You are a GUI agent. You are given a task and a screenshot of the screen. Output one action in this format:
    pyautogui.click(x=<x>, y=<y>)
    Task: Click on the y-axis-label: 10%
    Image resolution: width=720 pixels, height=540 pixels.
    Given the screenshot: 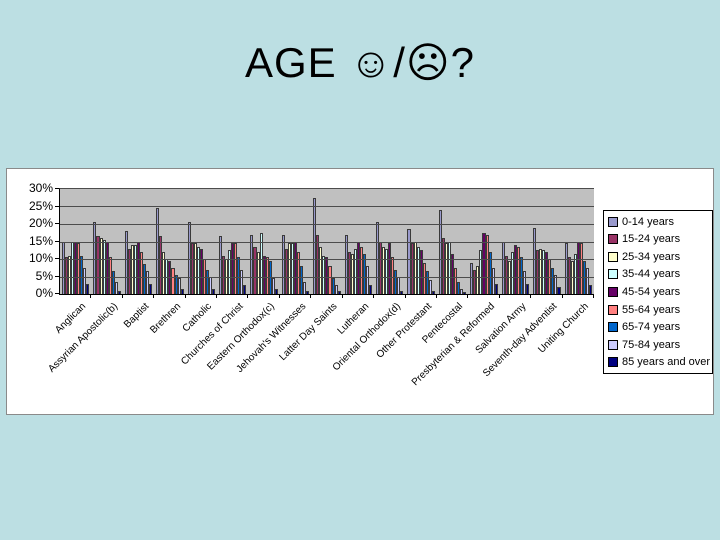 What is the action you would take?
    pyautogui.click(x=40, y=258)
    